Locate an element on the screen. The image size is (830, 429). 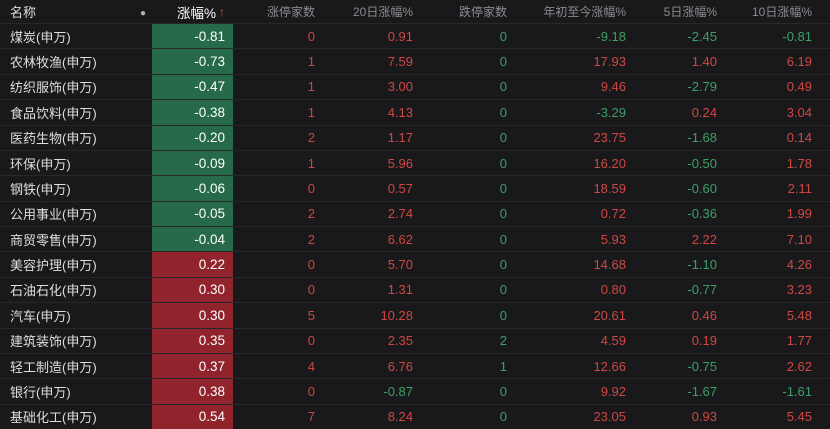
change-10day-cell: 3.23 is located at coordinates (799, 290).